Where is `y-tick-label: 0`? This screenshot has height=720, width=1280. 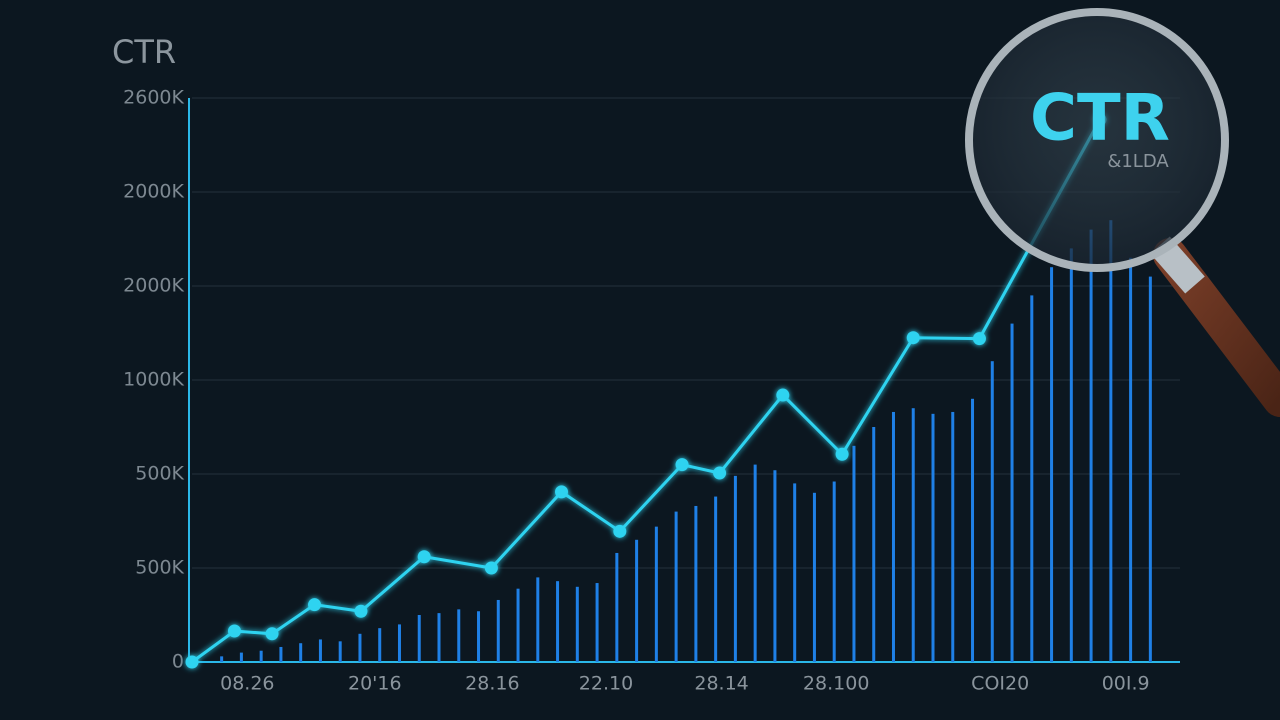 y-tick-label: 0 is located at coordinates (178, 662).